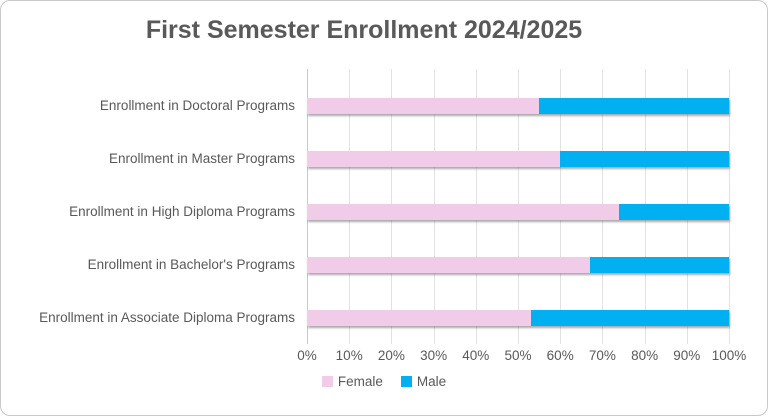  What do you see at coordinates (191, 264) in the screenshot?
I see `category-label: Enrollment in Bachelor's Programs` at bounding box center [191, 264].